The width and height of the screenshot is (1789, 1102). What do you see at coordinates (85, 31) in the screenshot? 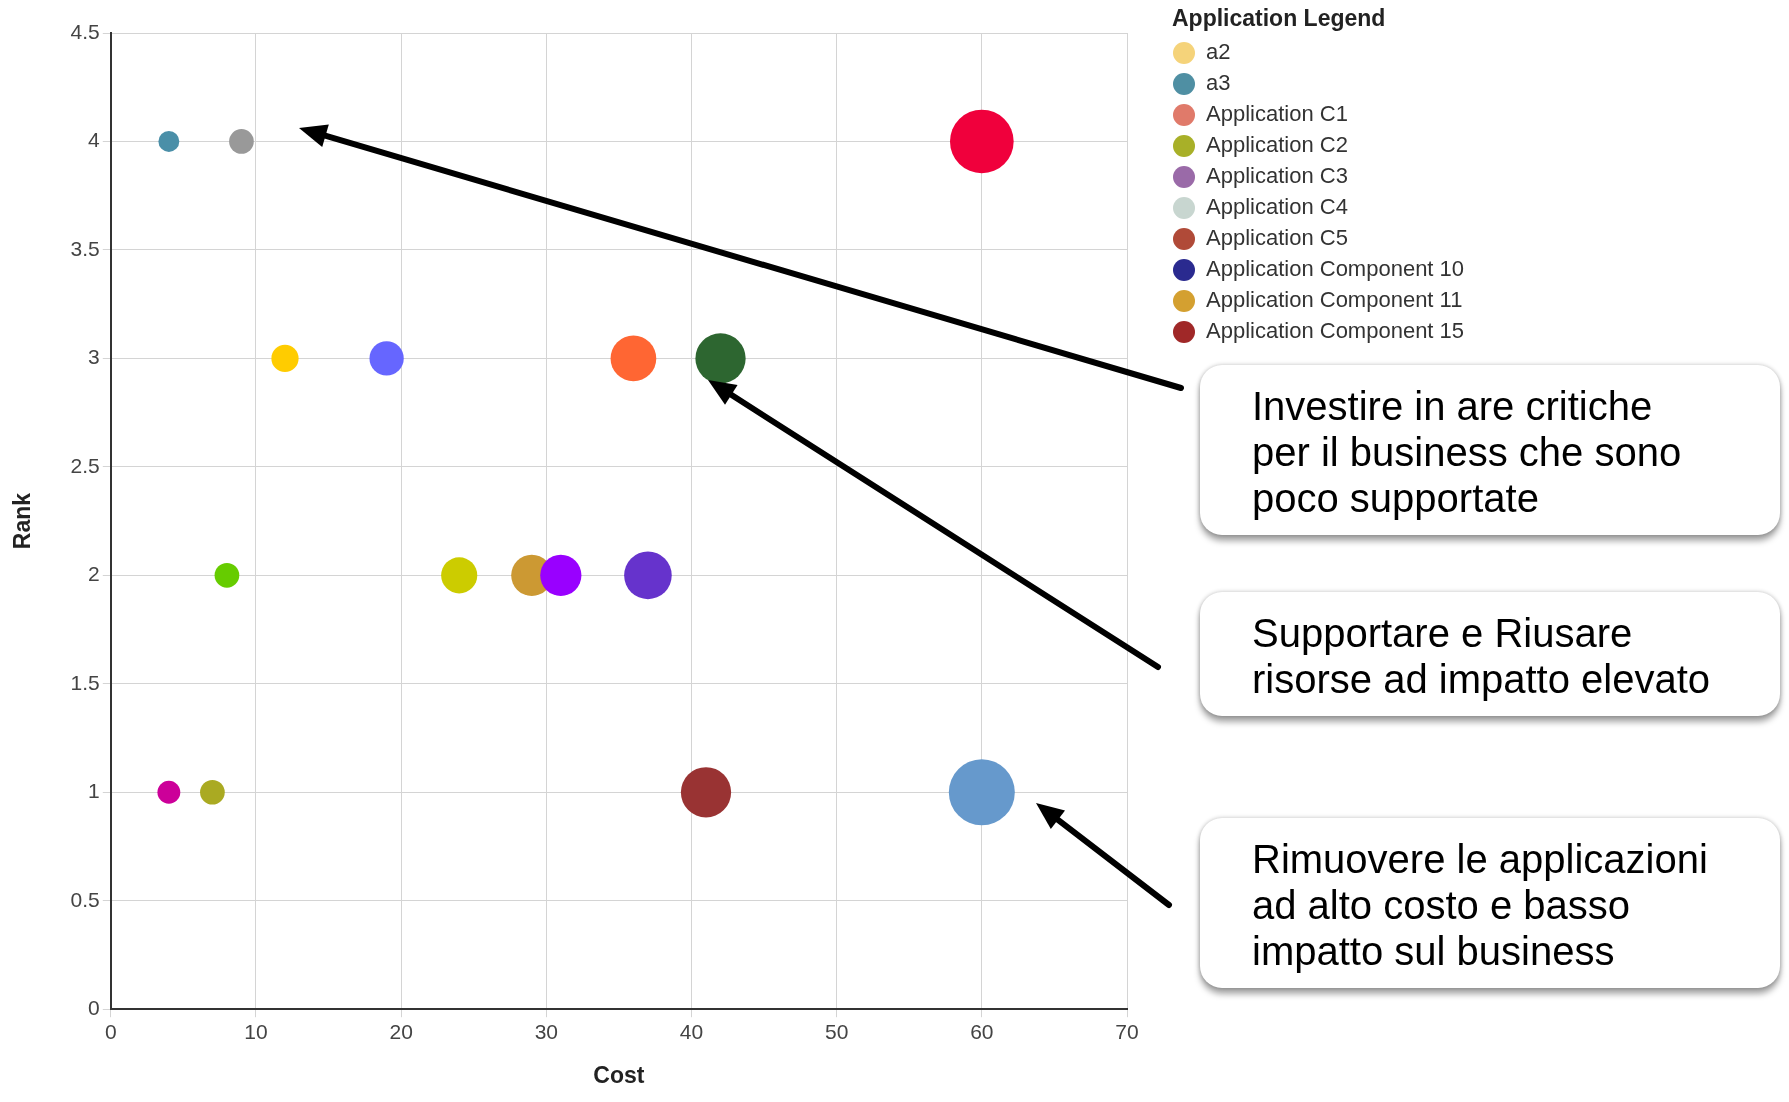
I see `y-tick-label: 4.5` at bounding box center [85, 31].